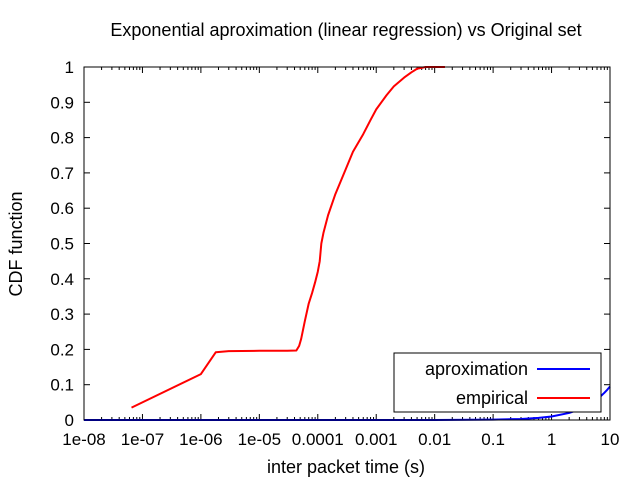 The width and height of the screenshot is (640, 480). What do you see at coordinates (346, 467) in the screenshot?
I see `x-axis-label: inter packet time (s)` at bounding box center [346, 467].